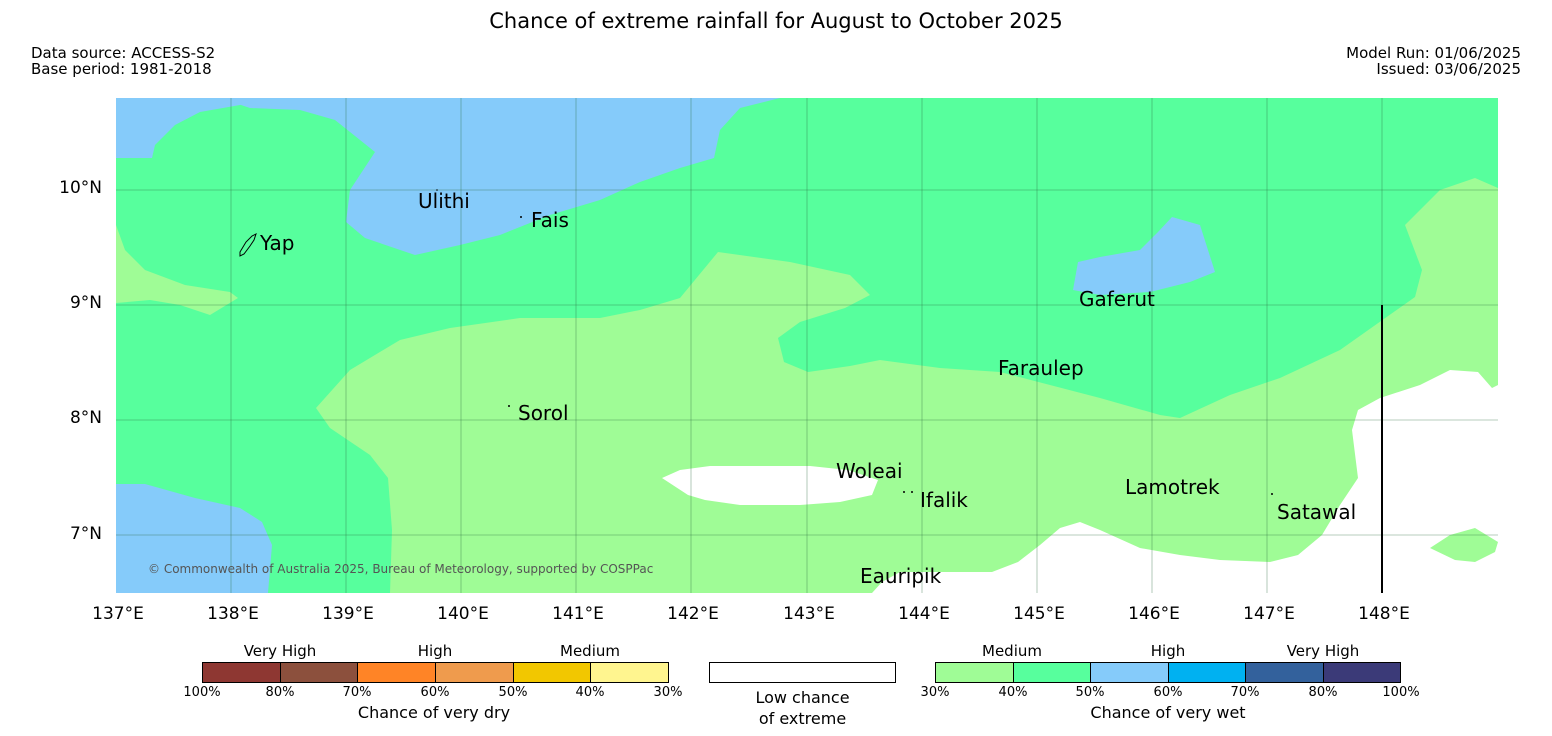 The width and height of the screenshot is (1552, 736). I want to click on run-info: Model Run: 01/06/2025 Issued: 03/06/2025, so click(1433, 61).